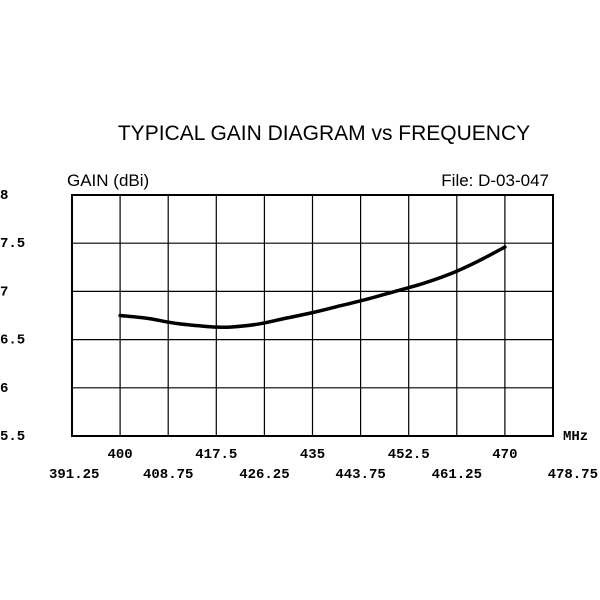  I want to click on x-tick-label-top: 470, so click(504, 455).